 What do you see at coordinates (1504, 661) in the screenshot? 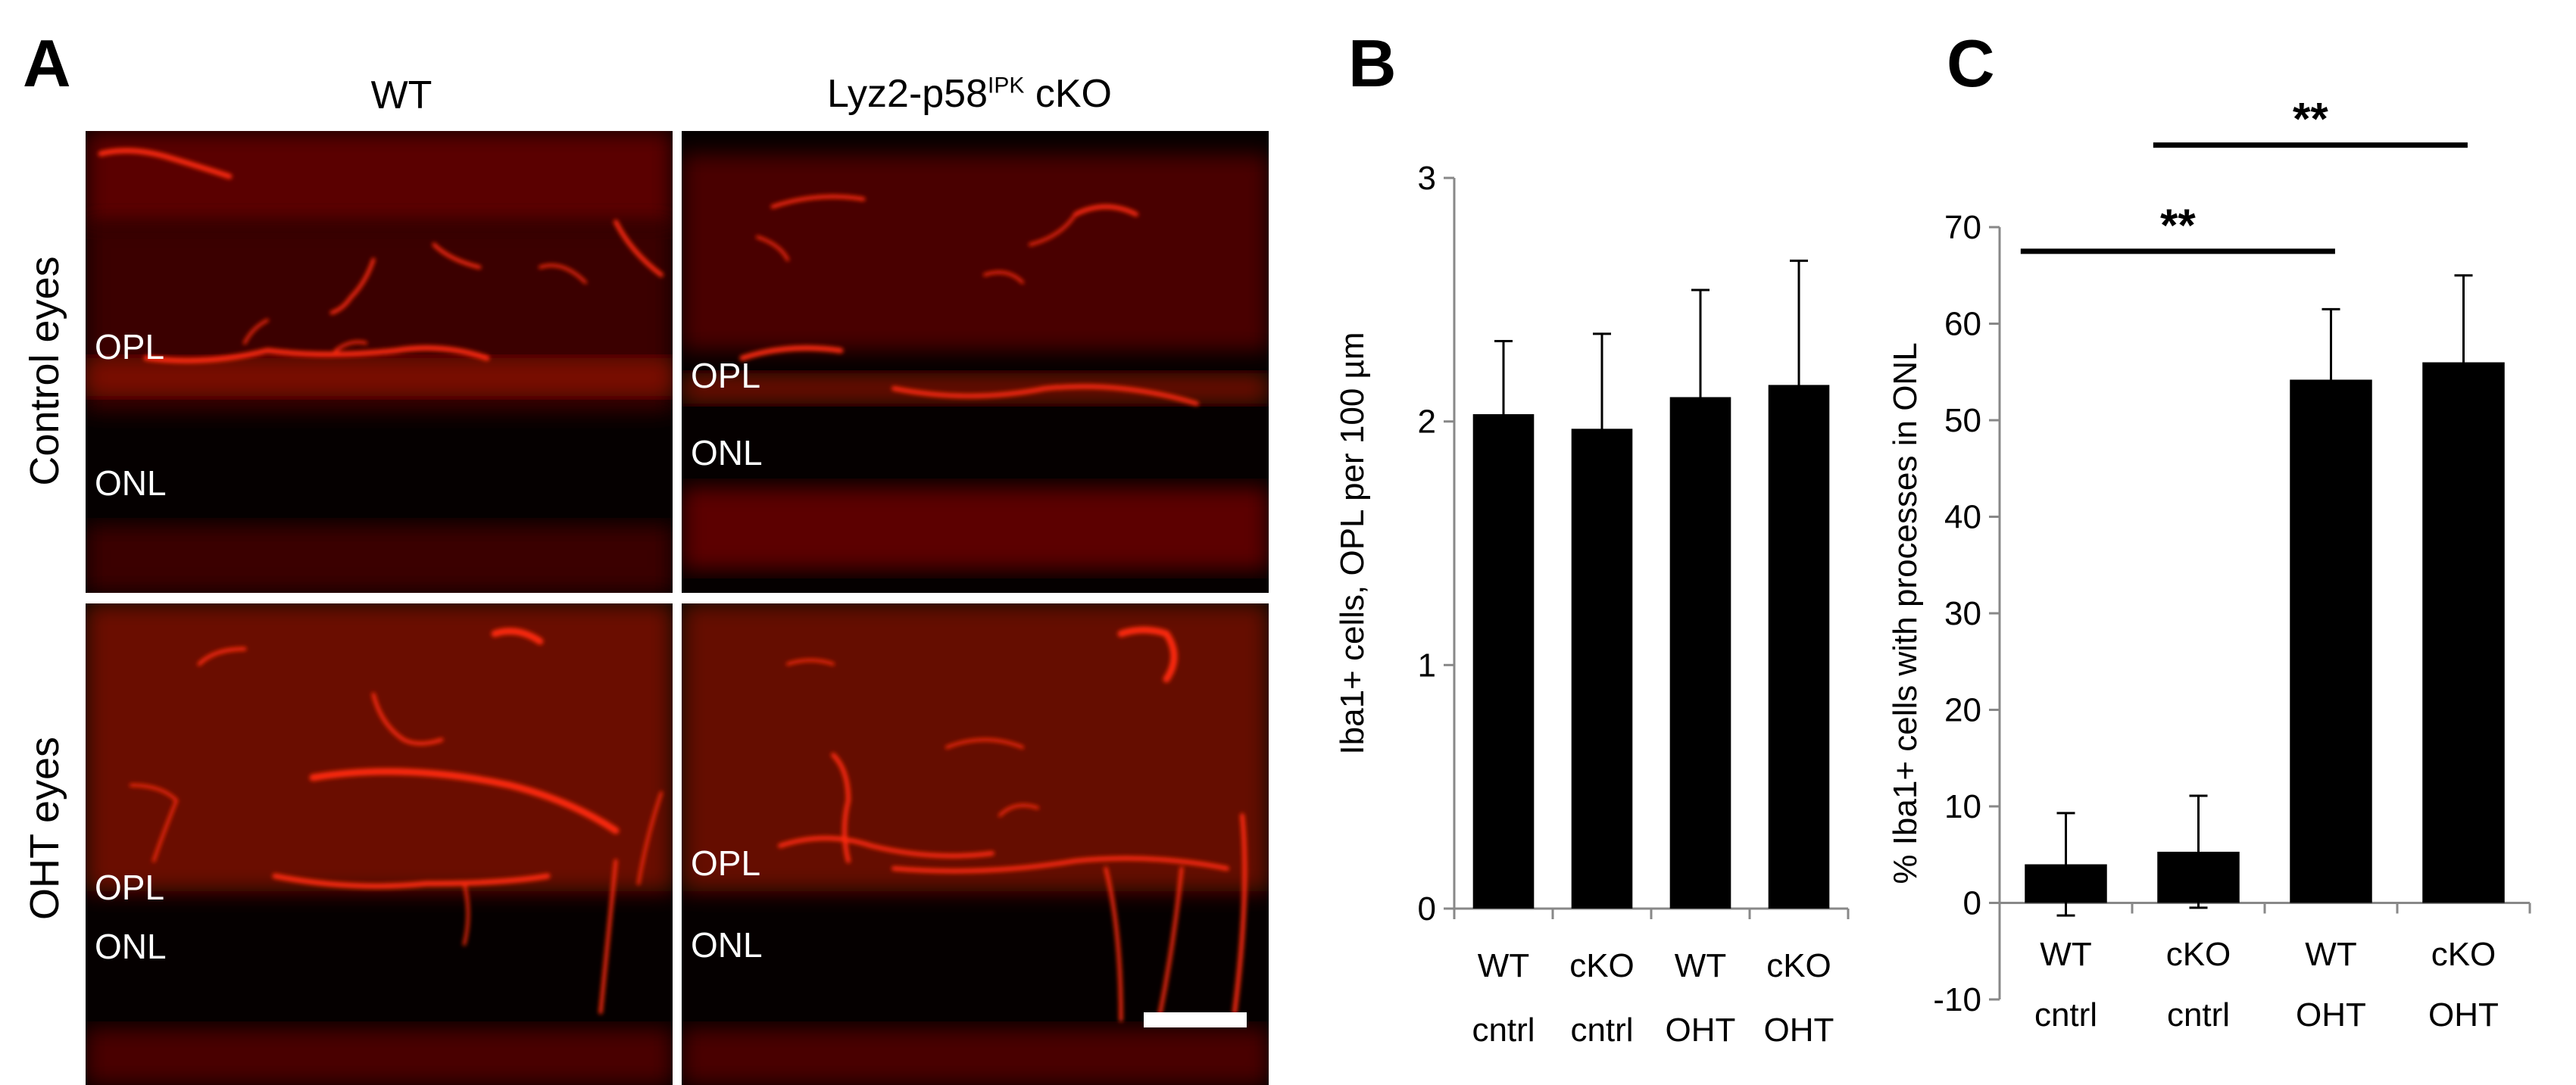
I see `chart-b-bar` at bounding box center [1504, 661].